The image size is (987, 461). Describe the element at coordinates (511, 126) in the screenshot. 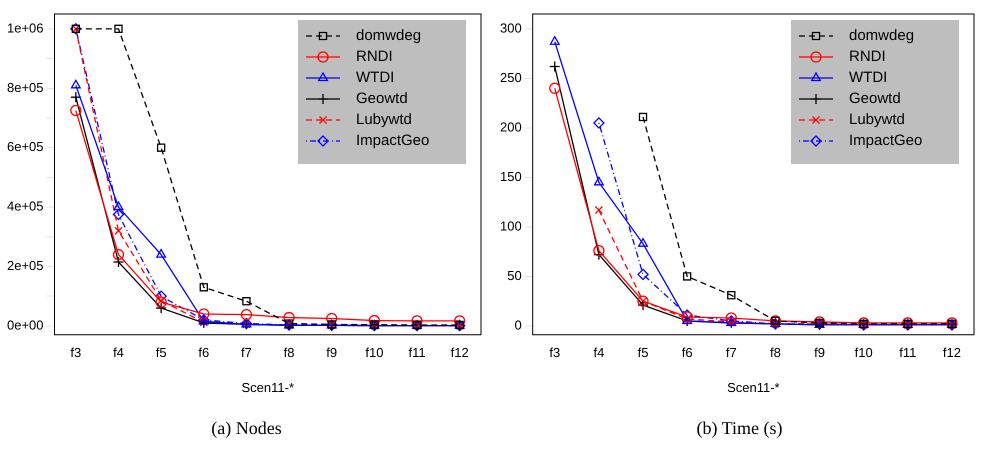

I see `y-tick-label: 200` at that location.